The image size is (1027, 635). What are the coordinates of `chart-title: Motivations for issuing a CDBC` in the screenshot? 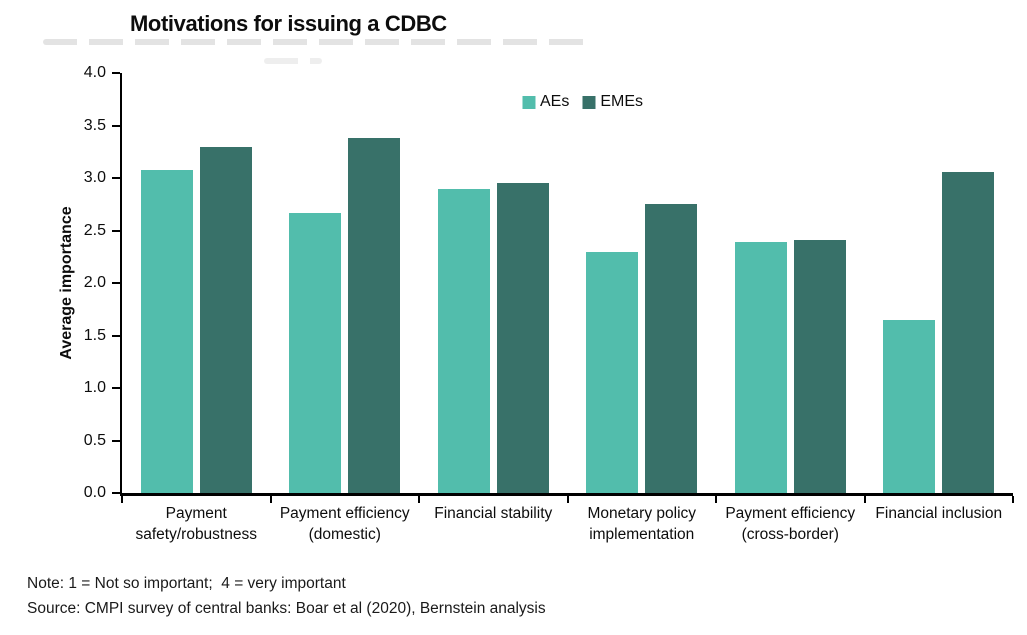 It's located at (288, 23).